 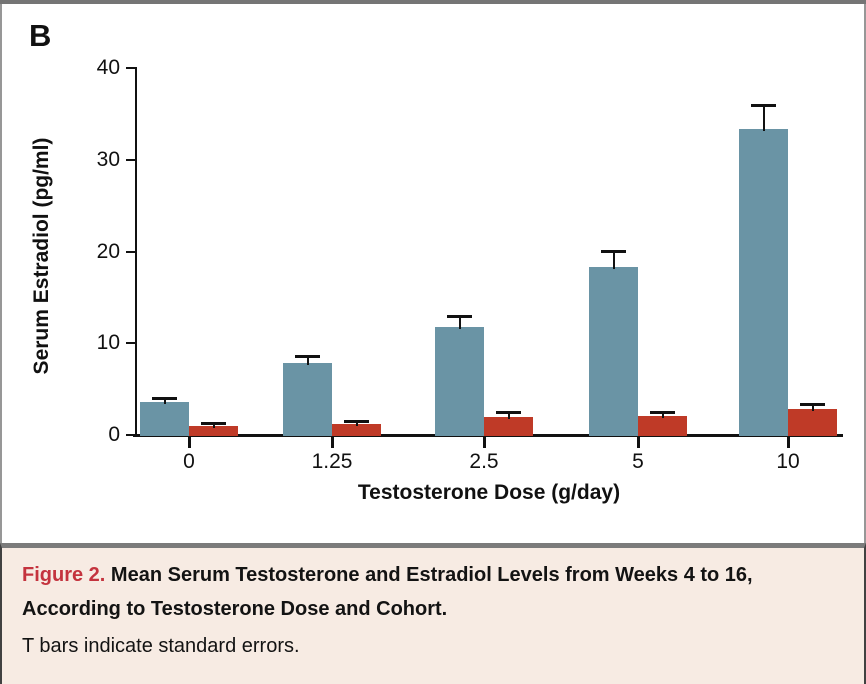 I want to click on bar-blue-bars-2.5, so click(x=459, y=381).